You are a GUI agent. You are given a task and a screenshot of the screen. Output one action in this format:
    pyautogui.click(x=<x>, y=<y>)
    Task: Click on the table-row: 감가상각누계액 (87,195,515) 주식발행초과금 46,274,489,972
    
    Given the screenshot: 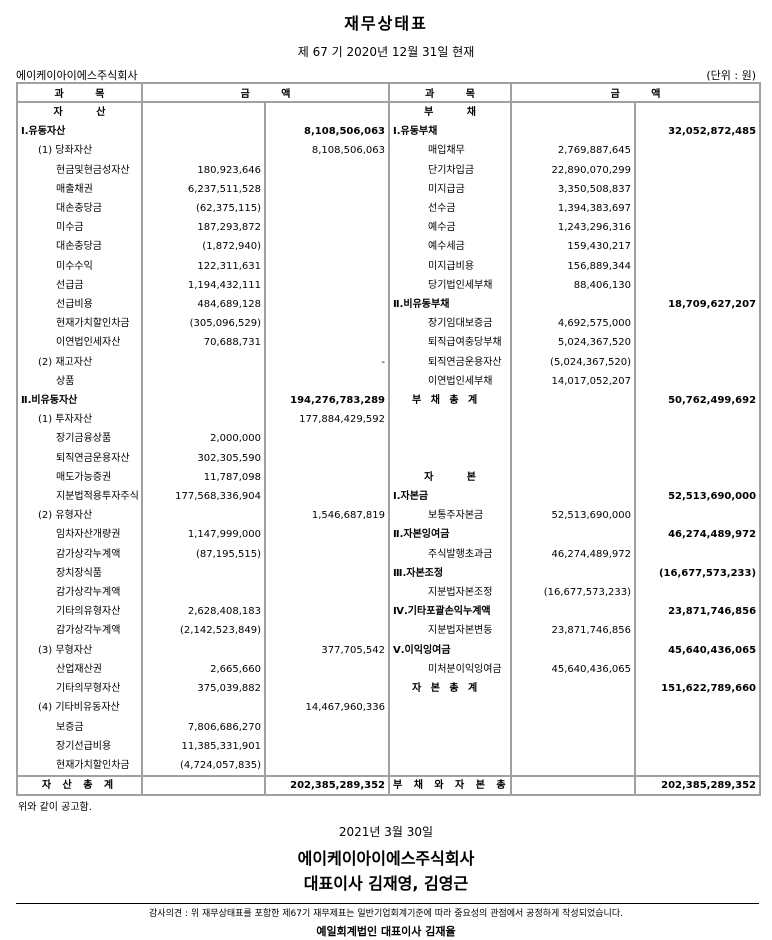 What is the action you would take?
    pyautogui.click(x=388, y=554)
    